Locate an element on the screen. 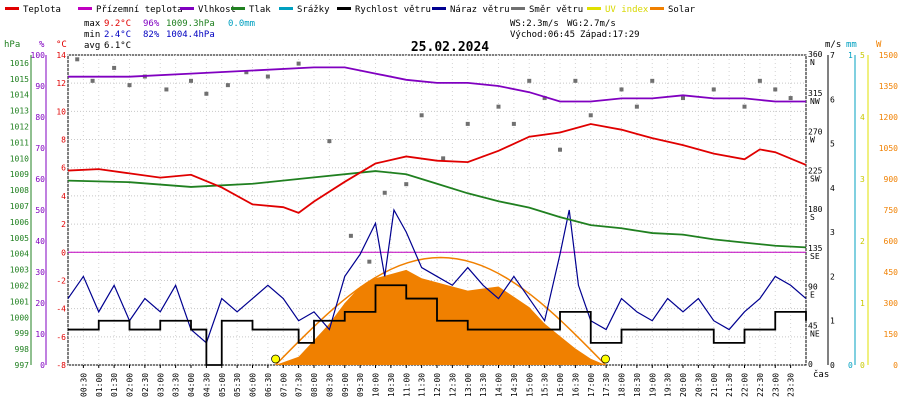  stats-min-hum: 82% is located at coordinates (151, 35).